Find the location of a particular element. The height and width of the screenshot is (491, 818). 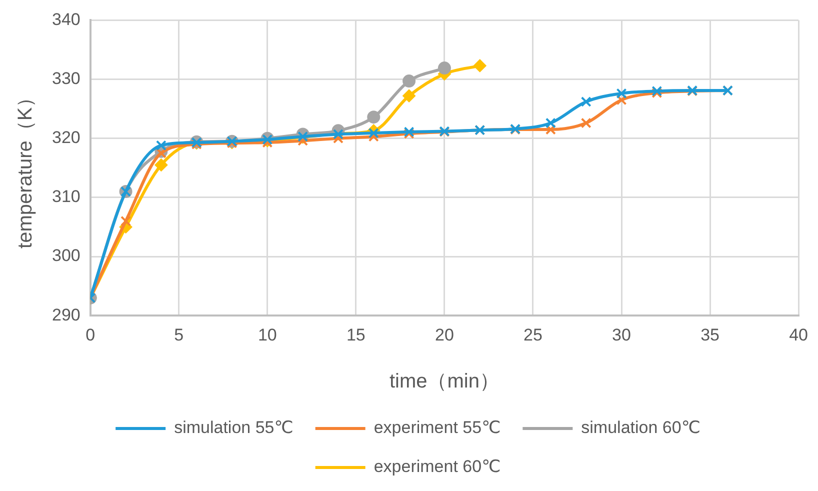

legend-label: simulation 60℃ is located at coordinates (640, 428).